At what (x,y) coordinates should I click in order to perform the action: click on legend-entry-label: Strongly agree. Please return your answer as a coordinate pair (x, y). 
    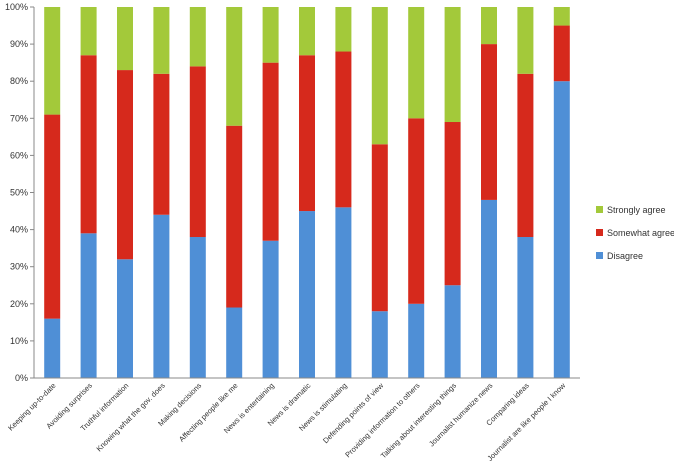
    Looking at the image, I should click on (636, 210).